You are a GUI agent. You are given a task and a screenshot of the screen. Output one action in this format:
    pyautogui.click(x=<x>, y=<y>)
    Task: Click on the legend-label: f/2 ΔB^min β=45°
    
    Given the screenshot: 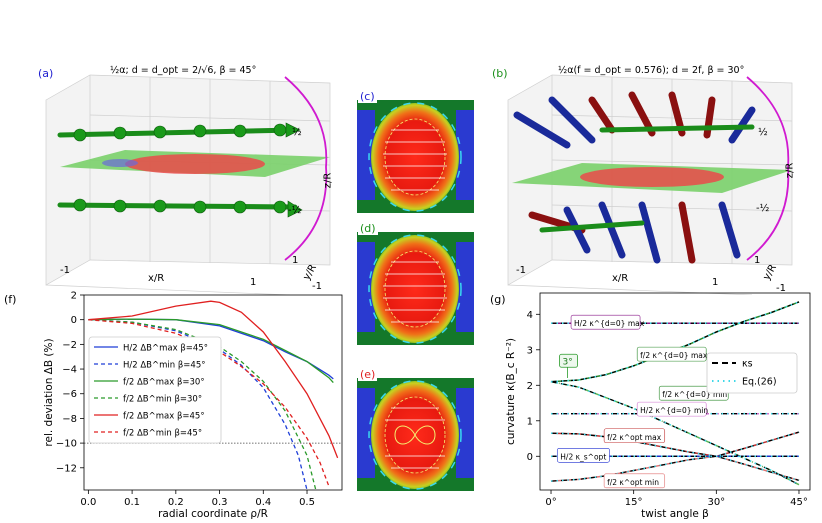 What is the action you would take?
    pyautogui.click(x=162, y=434)
    